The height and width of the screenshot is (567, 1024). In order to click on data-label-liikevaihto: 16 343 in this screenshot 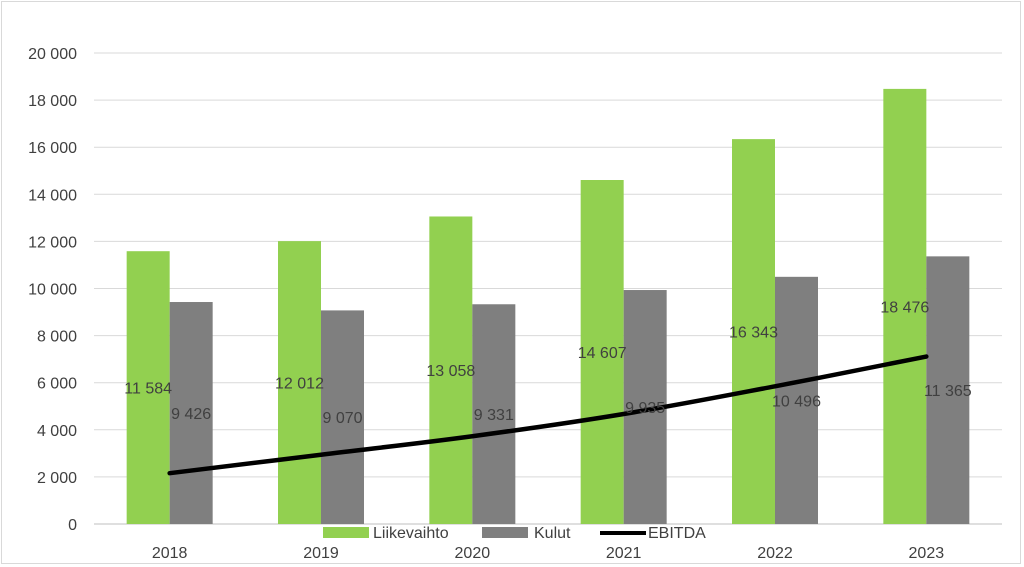, I will do `click(753, 333)`.